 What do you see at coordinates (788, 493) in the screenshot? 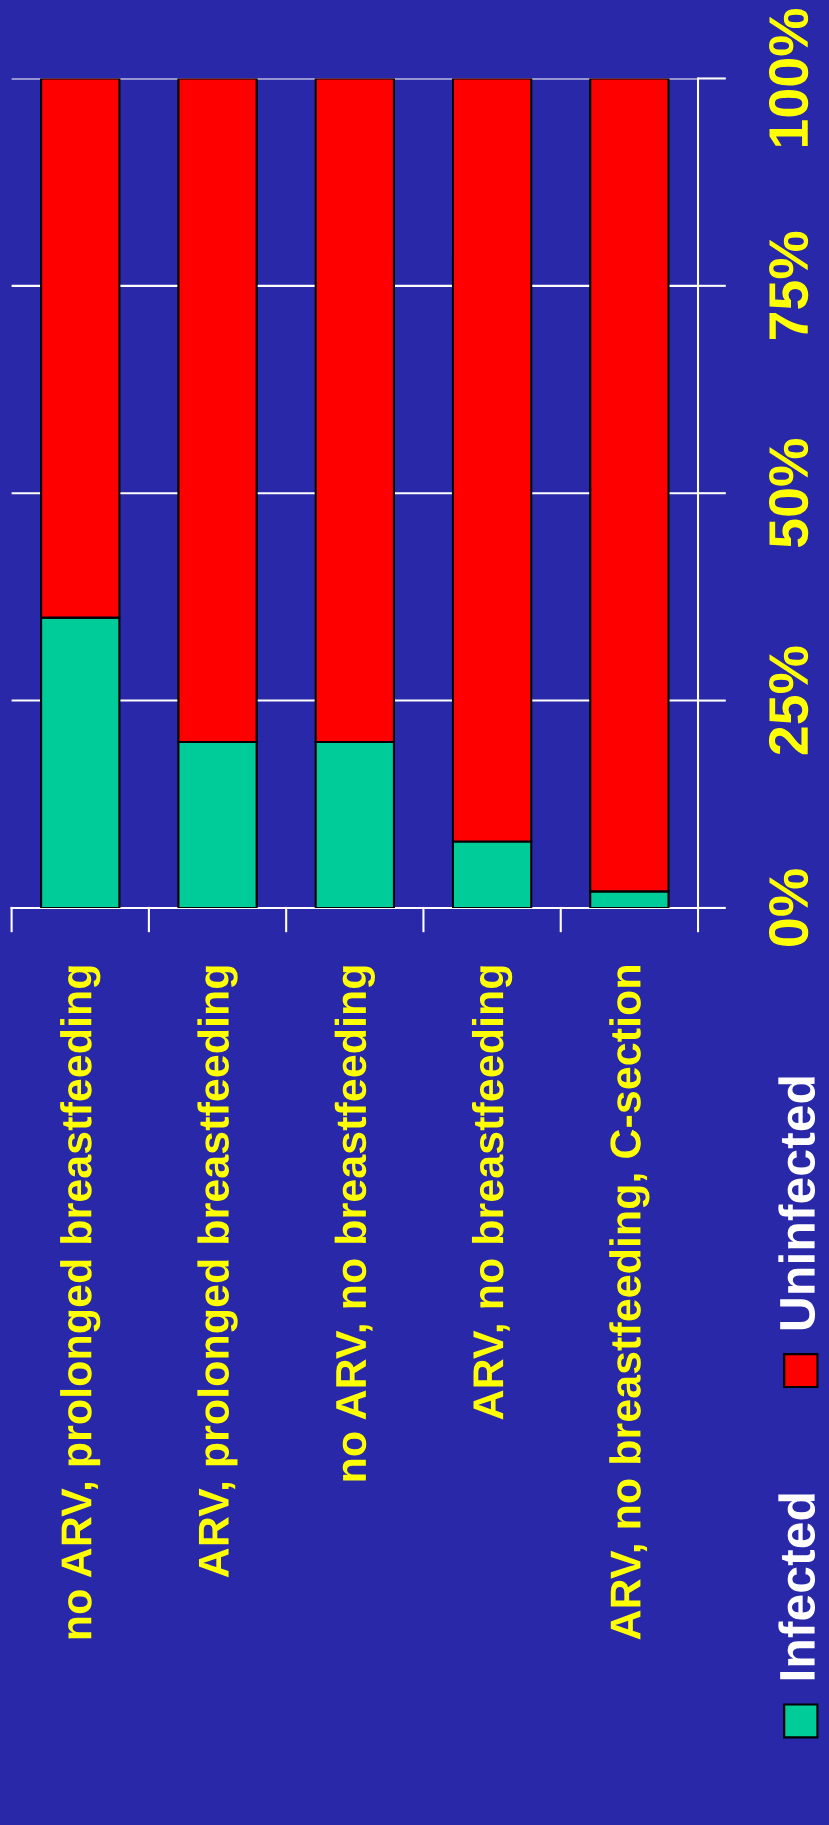
I see `y-tick-label: 50%` at bounding box center [788, 493].